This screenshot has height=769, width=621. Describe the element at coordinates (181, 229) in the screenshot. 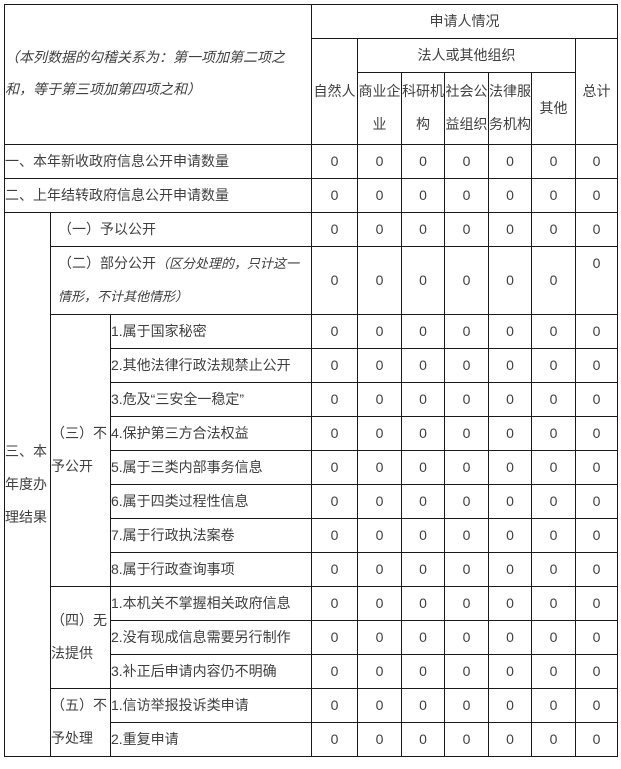

I see `row-label-granted-disclosure: （一）予以公开` at that location.